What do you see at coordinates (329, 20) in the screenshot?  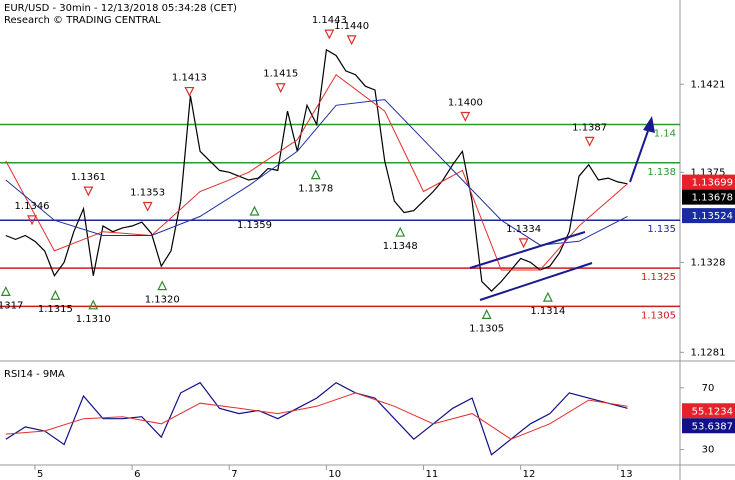 I see `annotation-label: 1.1443` at bounding box center [329, 20].